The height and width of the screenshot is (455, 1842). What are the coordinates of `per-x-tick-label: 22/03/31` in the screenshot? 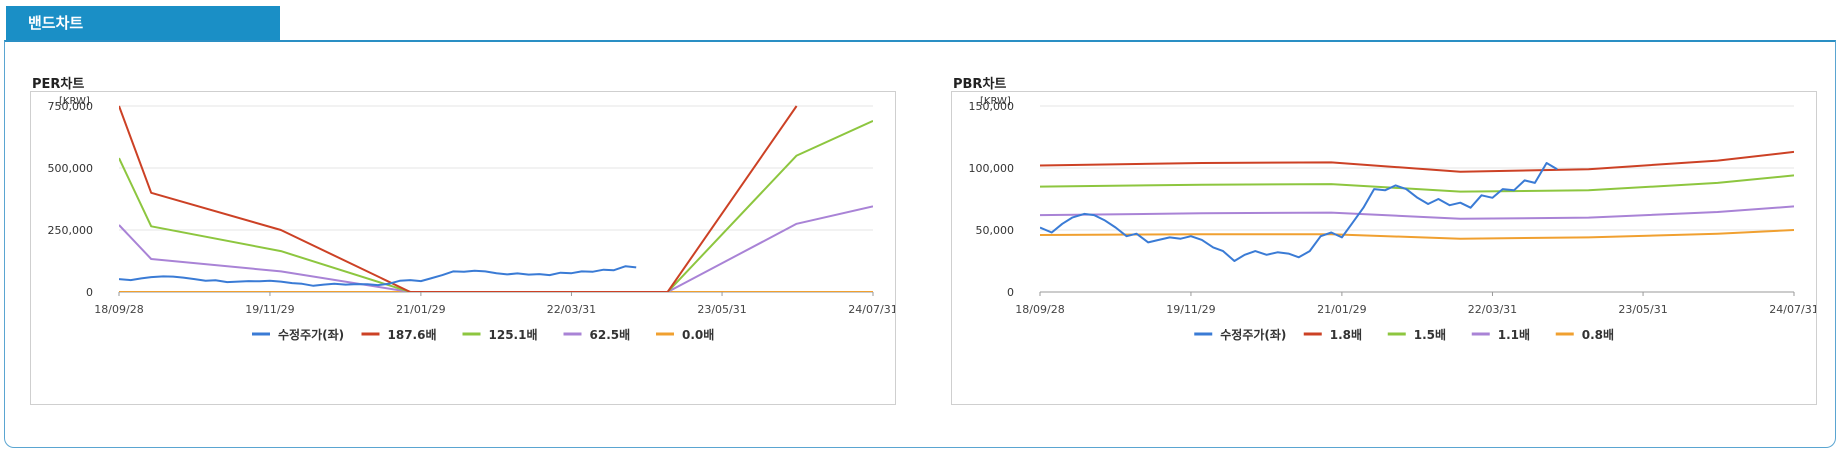 It's located at (571, 309).